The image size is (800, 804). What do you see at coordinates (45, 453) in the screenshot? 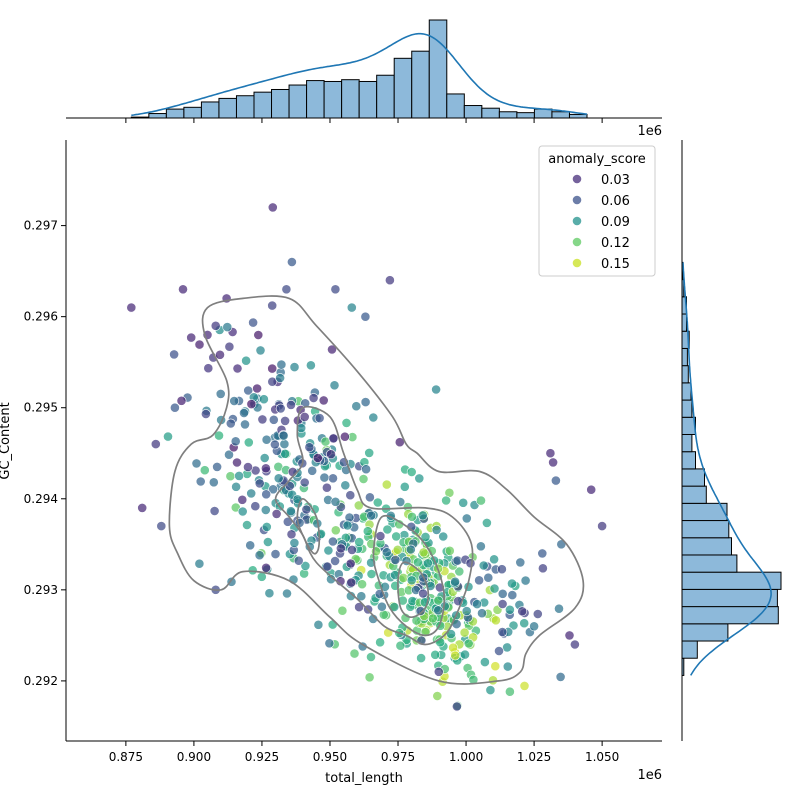
I see `y-axis-ticks: 0.292 0.293 0.294 0.295 0.296 0.297` at bounding box center [45, 453].